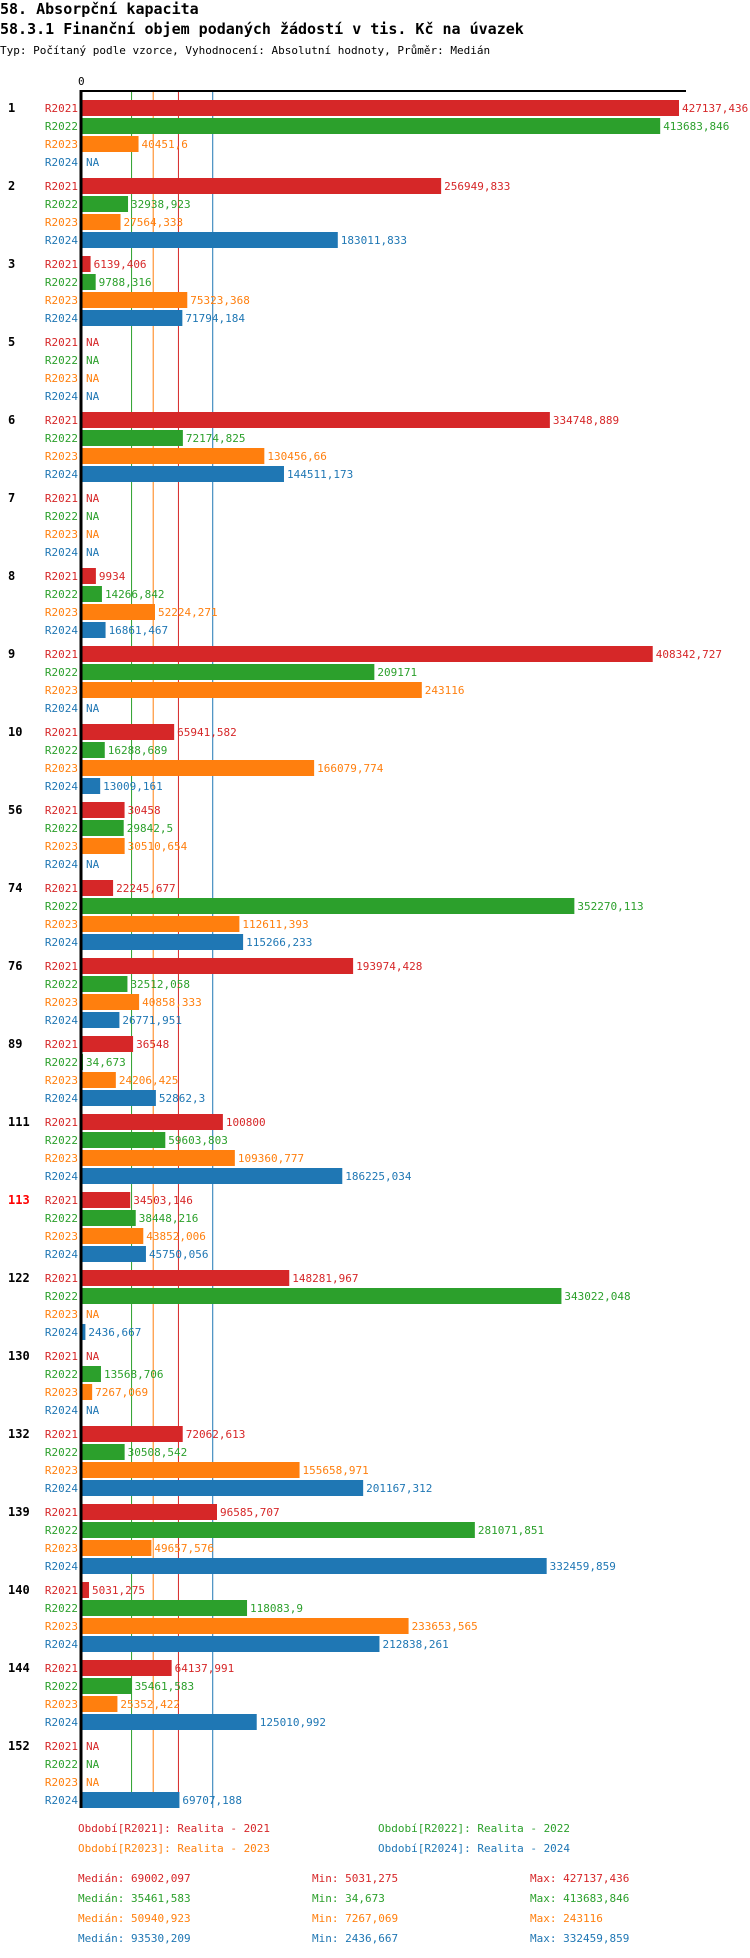  What do you see at coordinates (210, 240) in the screenshot?
I see `bar-2-R2024` at bounding box center [210, 240].